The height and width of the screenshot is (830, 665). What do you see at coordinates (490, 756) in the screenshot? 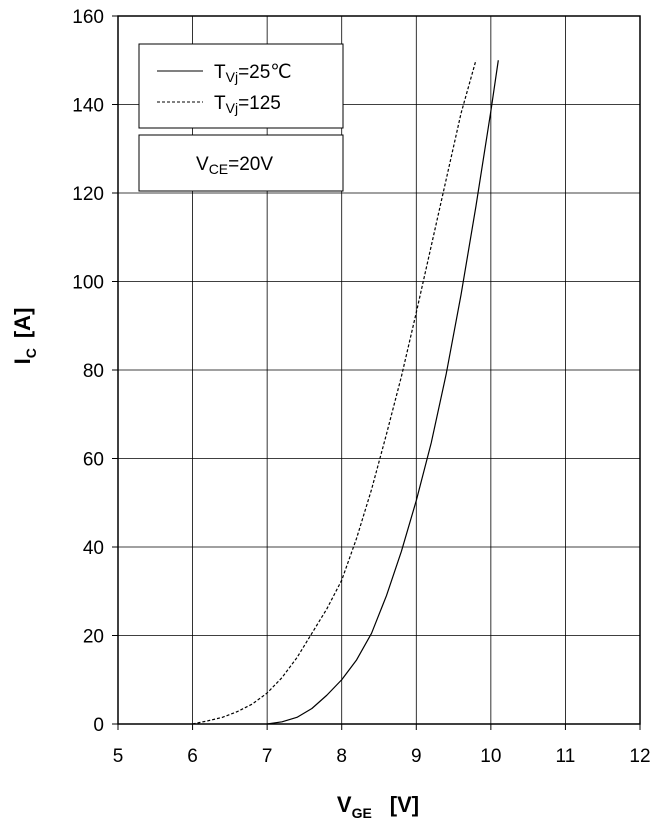
I see `x-tick-label-10: 10` at bounding box center [490, 756].